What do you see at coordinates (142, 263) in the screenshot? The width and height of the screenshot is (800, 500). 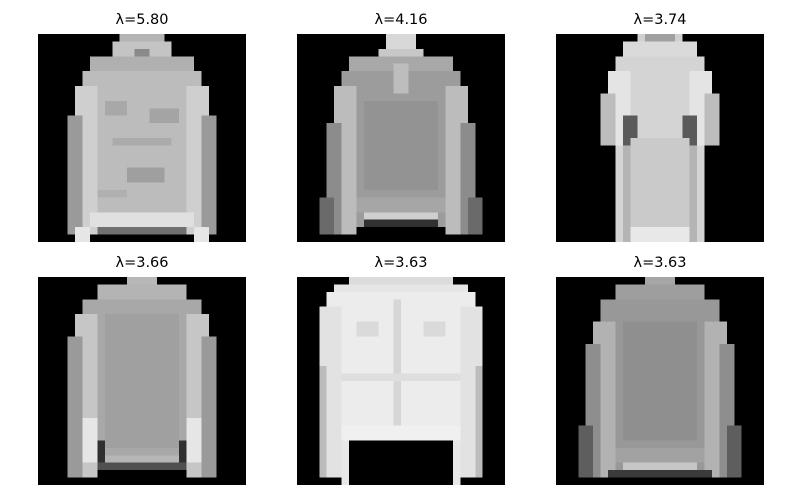 I see `panel-title: λ=3.66` at bounding box center [142, 263].